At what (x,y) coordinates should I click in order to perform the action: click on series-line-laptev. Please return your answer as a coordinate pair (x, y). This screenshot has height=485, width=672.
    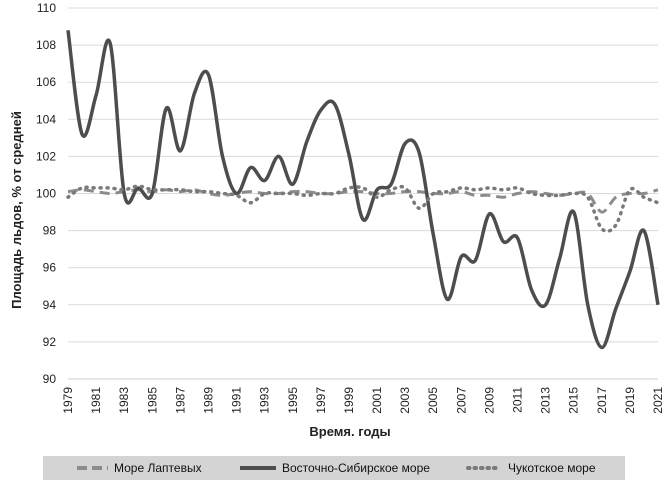
    Looking at the image, I should click on (363, 201).